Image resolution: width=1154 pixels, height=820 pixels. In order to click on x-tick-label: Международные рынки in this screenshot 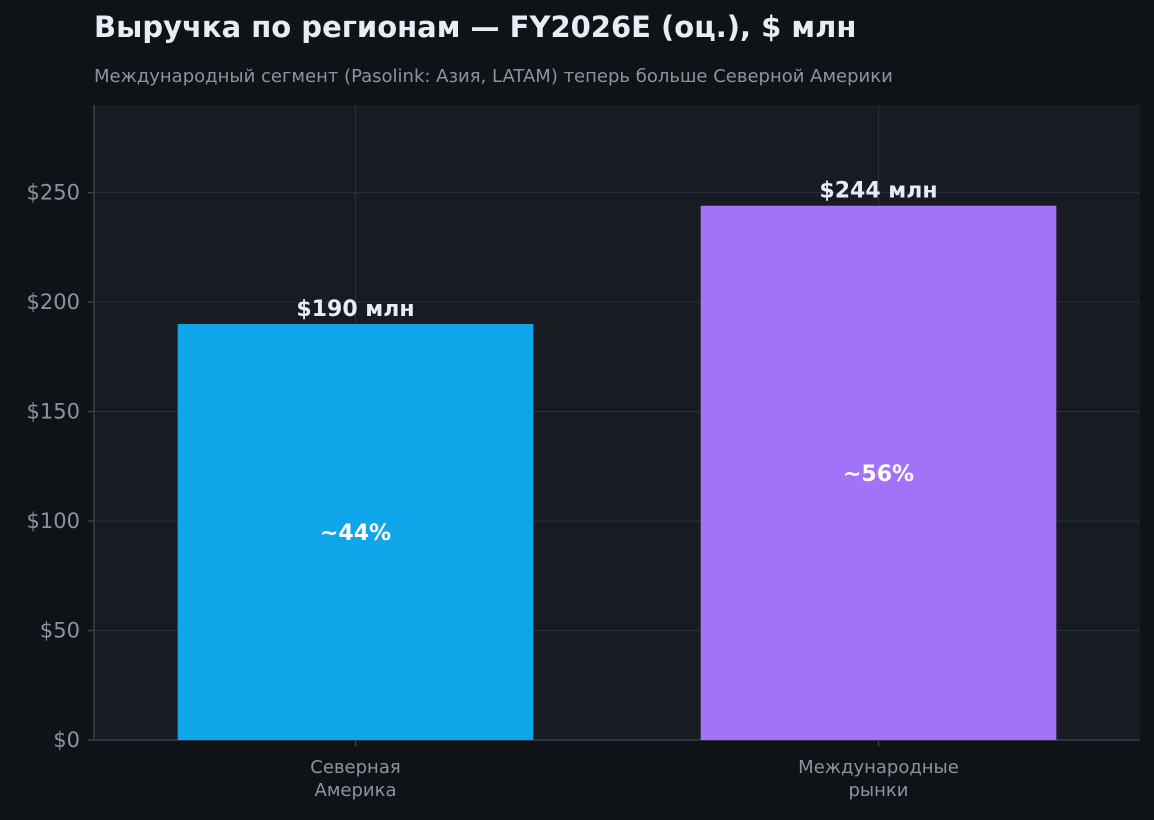, I will do `click(878, 779)`.